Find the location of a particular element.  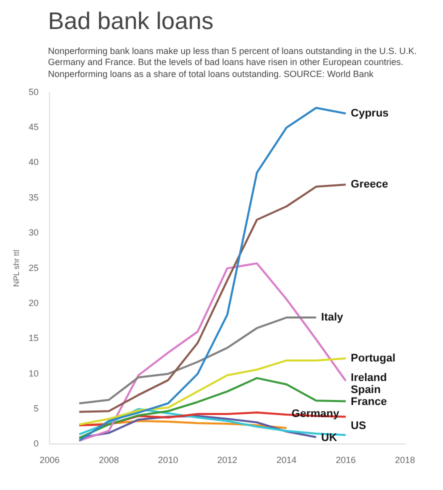

series-label: Portugal is located at coordinates (373, 358).